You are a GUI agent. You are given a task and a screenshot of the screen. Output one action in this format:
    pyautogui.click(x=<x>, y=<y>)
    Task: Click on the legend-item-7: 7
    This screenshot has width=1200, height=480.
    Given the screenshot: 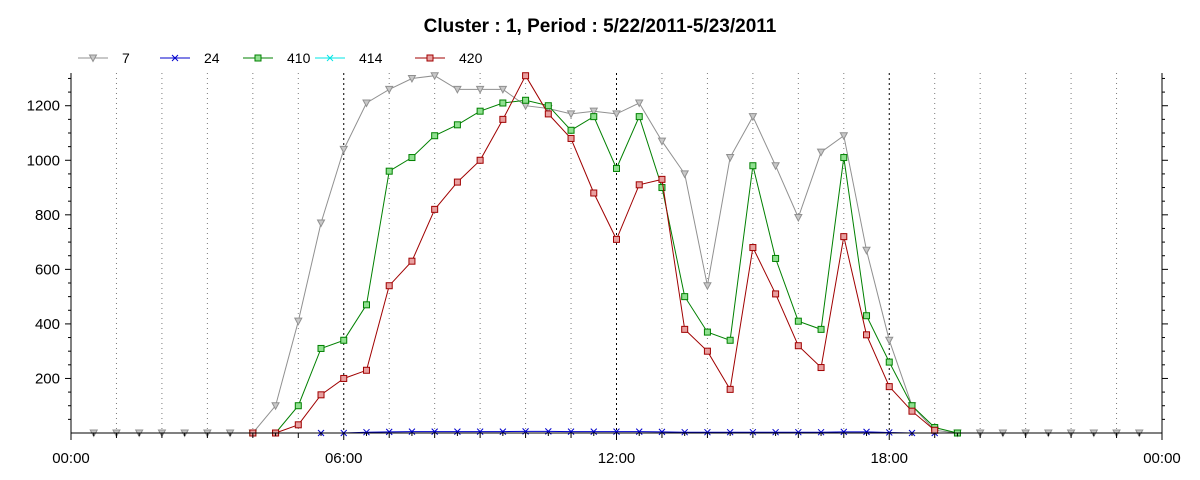 What is the action you would take?
    pyautogui.click(x=104, y=58)
    